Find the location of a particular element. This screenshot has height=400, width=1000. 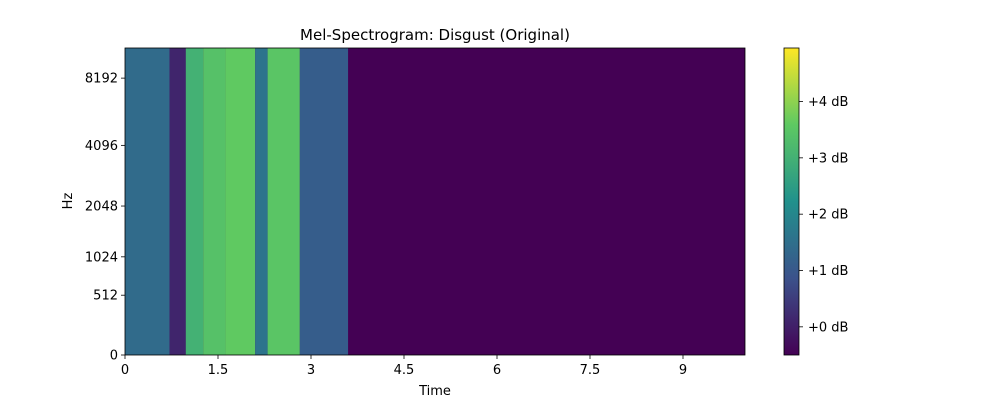

y-axis: 0 512 1024 2048 4096 8192 is located at coordinates (105, 218).